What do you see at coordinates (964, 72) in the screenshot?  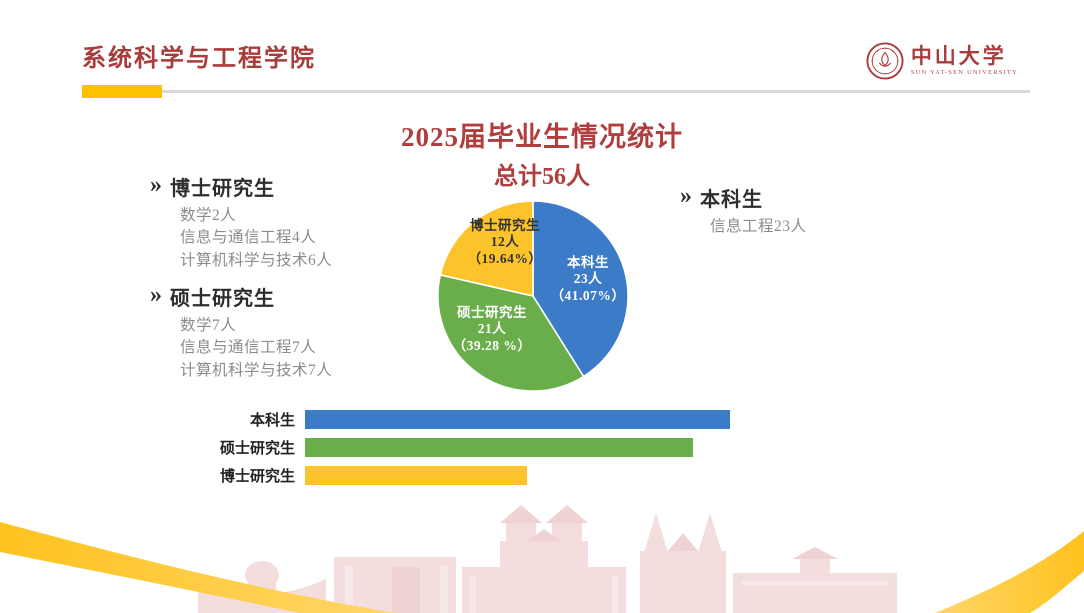 I see `university-name-en: SUN YAT-SEN UNIVERSITY` at bounding box center [964, 72].